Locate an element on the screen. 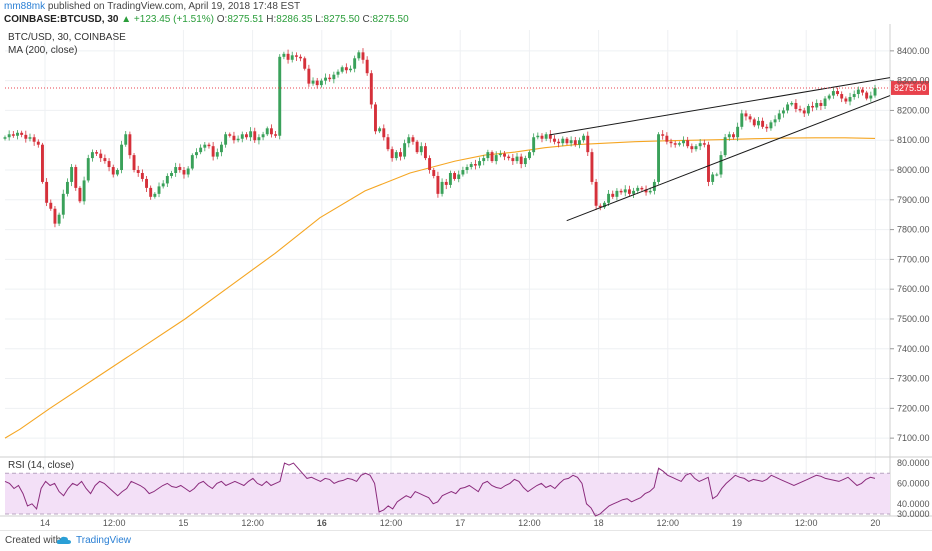 This screenshot has height=551, width=932. rsi-line is located at coordinates (440, 489).